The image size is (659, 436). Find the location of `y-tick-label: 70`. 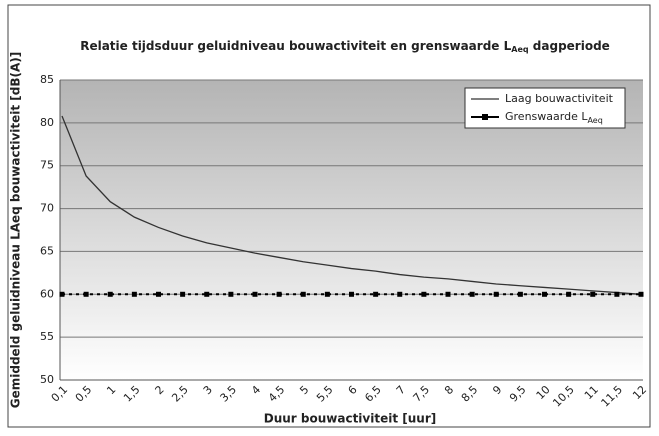

y-tick-label: 70 is located at coordinates (47, 208).